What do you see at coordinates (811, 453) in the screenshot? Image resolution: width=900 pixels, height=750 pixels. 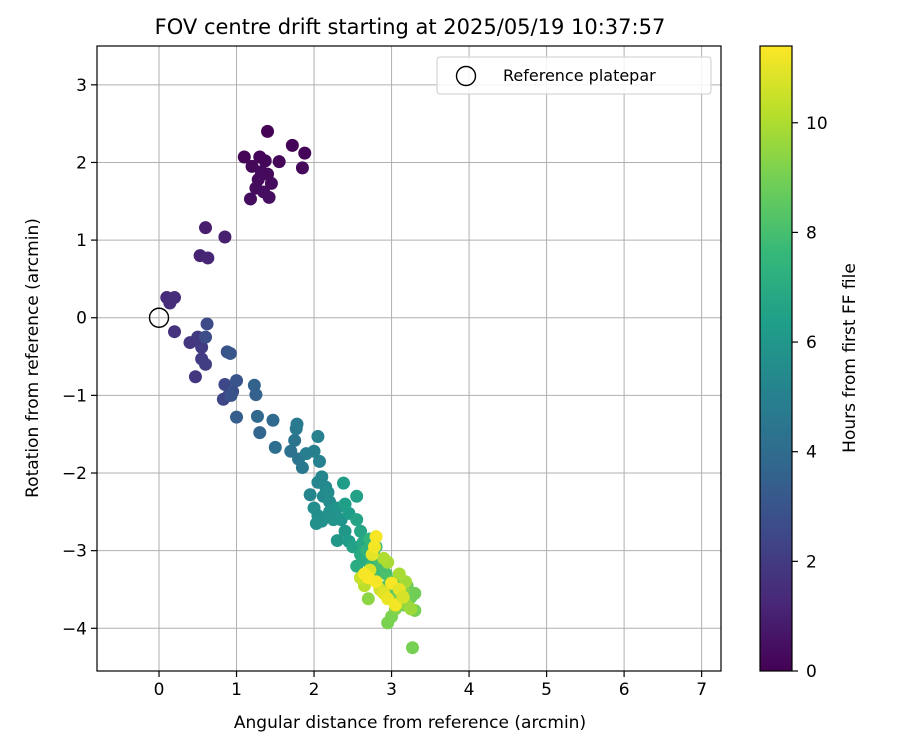 I see `colorbar-tick-label: 4` at bounding box center [811, 453].